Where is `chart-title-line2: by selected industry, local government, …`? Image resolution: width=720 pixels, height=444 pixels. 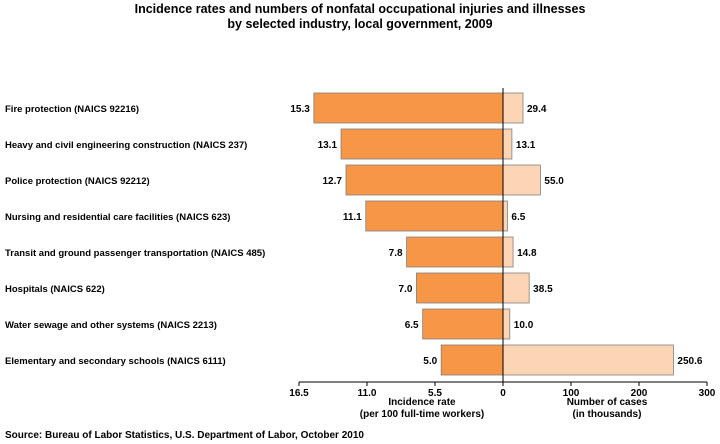
chart-title-line2: by selected industry, local government, … is located at coordinates (360, 24).